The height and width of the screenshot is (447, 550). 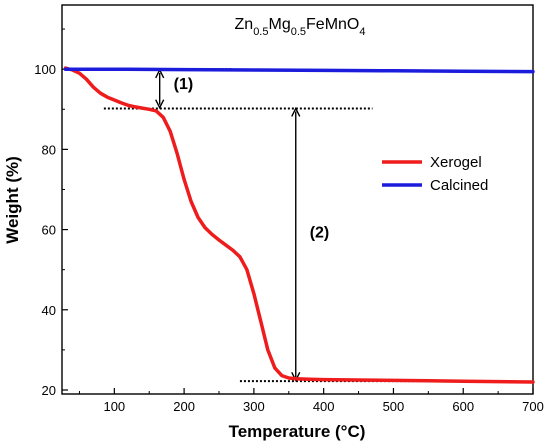 What do you see at coordinates (252, 158) in the screenshot?
I see `annotations: (1) (2)` at bounding box center [252, 158].